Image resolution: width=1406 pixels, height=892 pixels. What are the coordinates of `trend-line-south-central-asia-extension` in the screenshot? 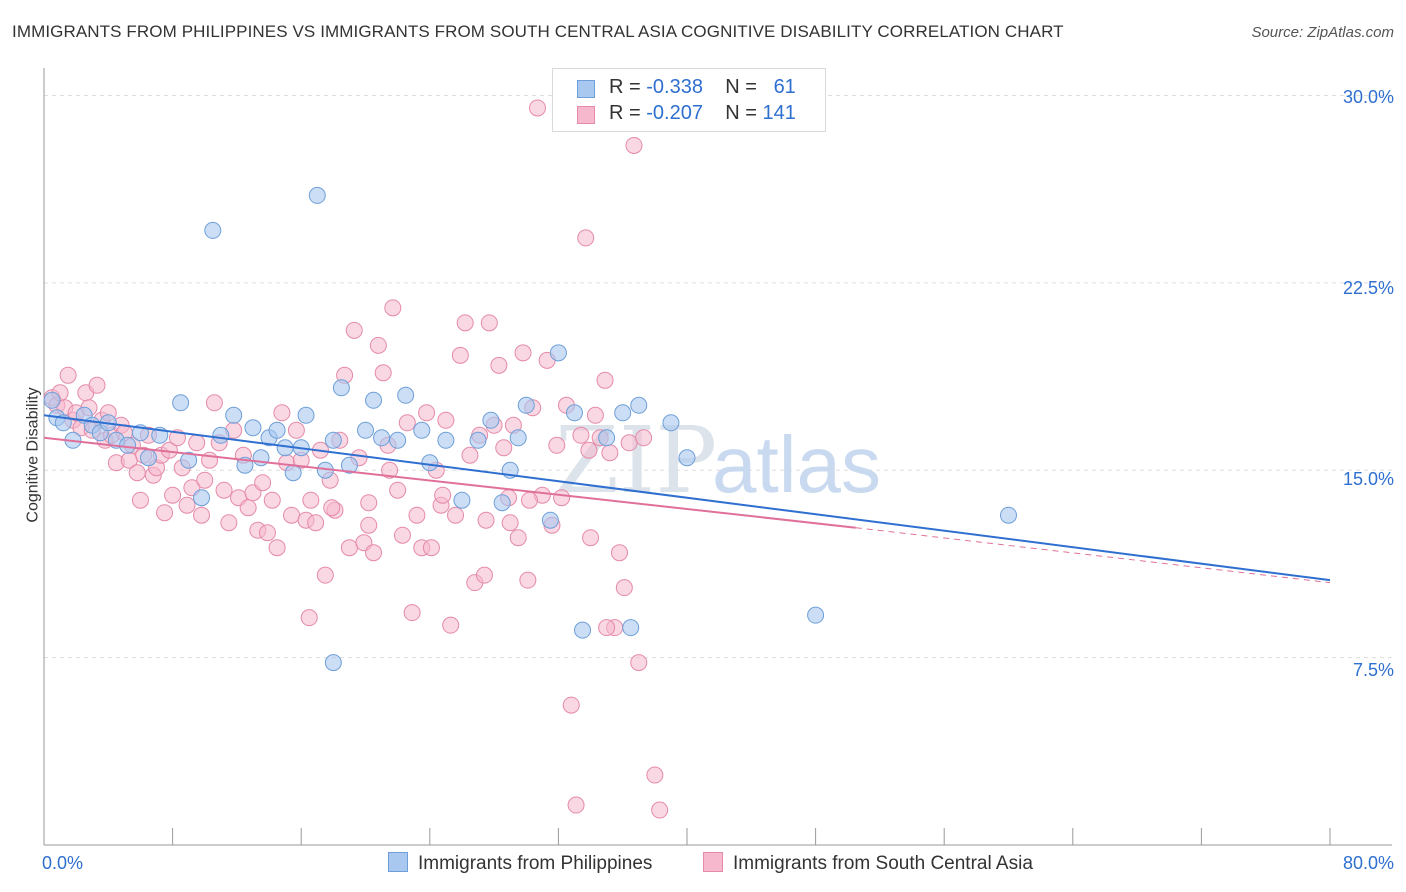 It's located at (1093, 555).